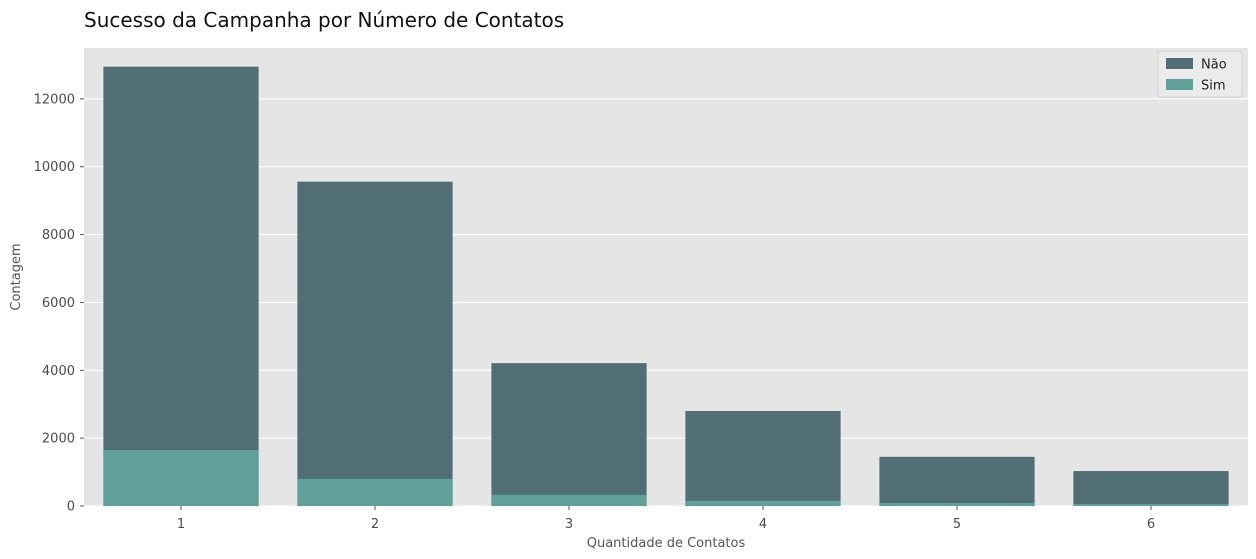  Describe the element at coordinates (16, 276) in the screenshot. I see `y-axis-label: Contagem` at that location.